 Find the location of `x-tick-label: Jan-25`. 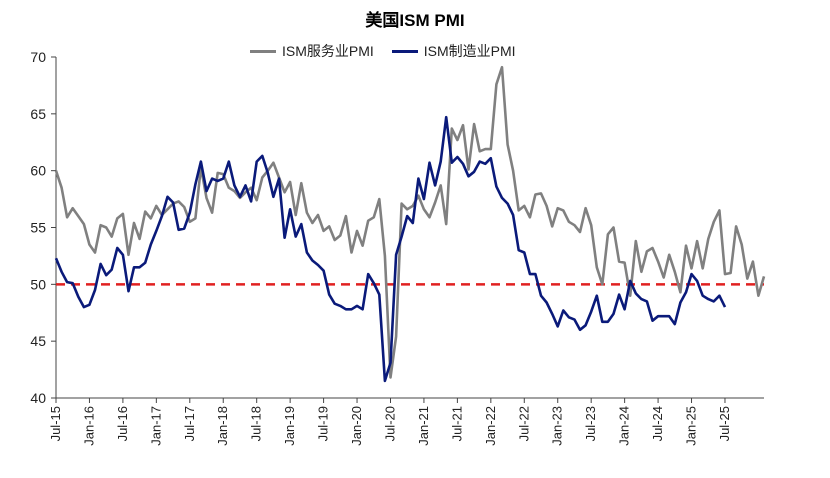

x-tick-label: Jan-25 is located at coordinates (691, 426).